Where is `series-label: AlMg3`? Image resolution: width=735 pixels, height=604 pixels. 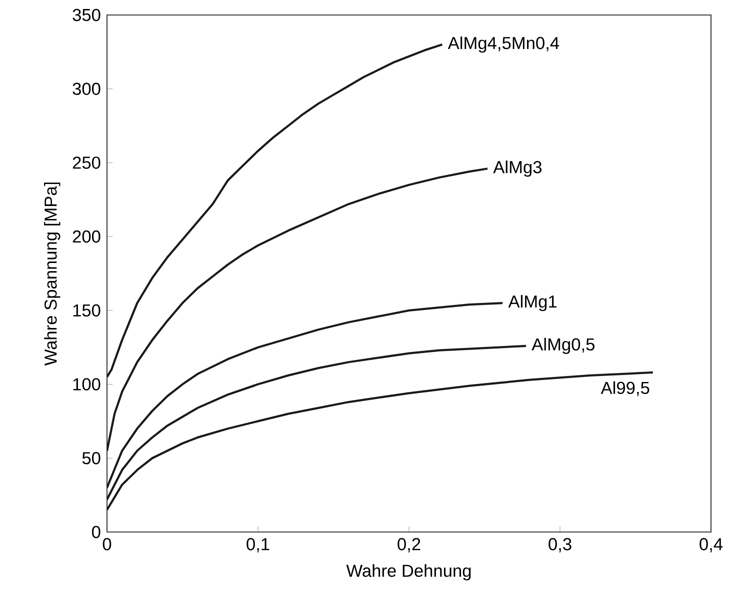
series-label: AlMg3 is located at coordinates (517, 168).